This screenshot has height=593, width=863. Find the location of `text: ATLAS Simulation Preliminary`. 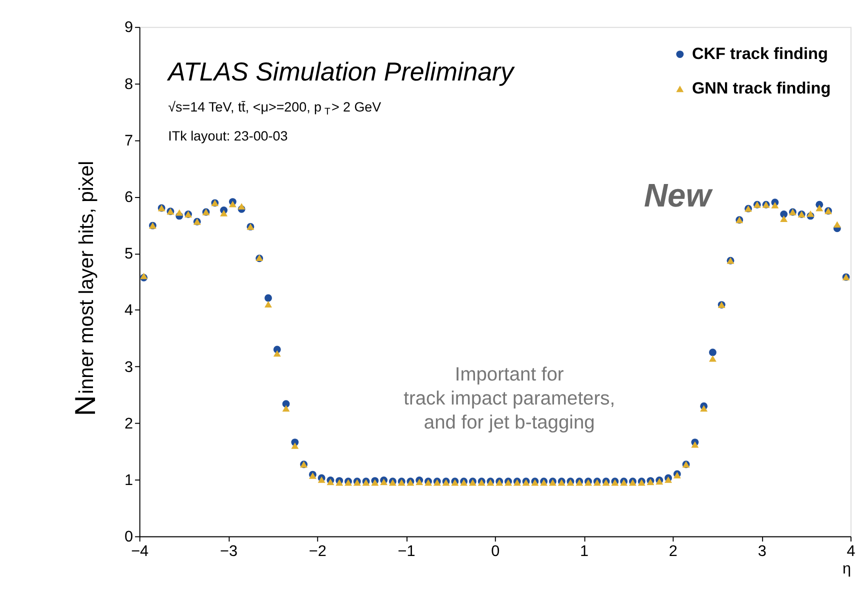

text: ATLAS Simulation Preliminary is located at coordinates (341, 72).